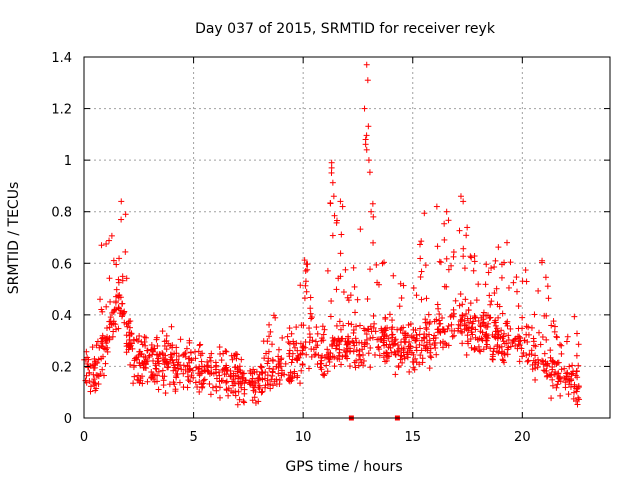 This screenshot has height=480, width=640. Describe the element at coordinates (68, 161) in the screenshot. I see `y-tick-label: 1` at that location.